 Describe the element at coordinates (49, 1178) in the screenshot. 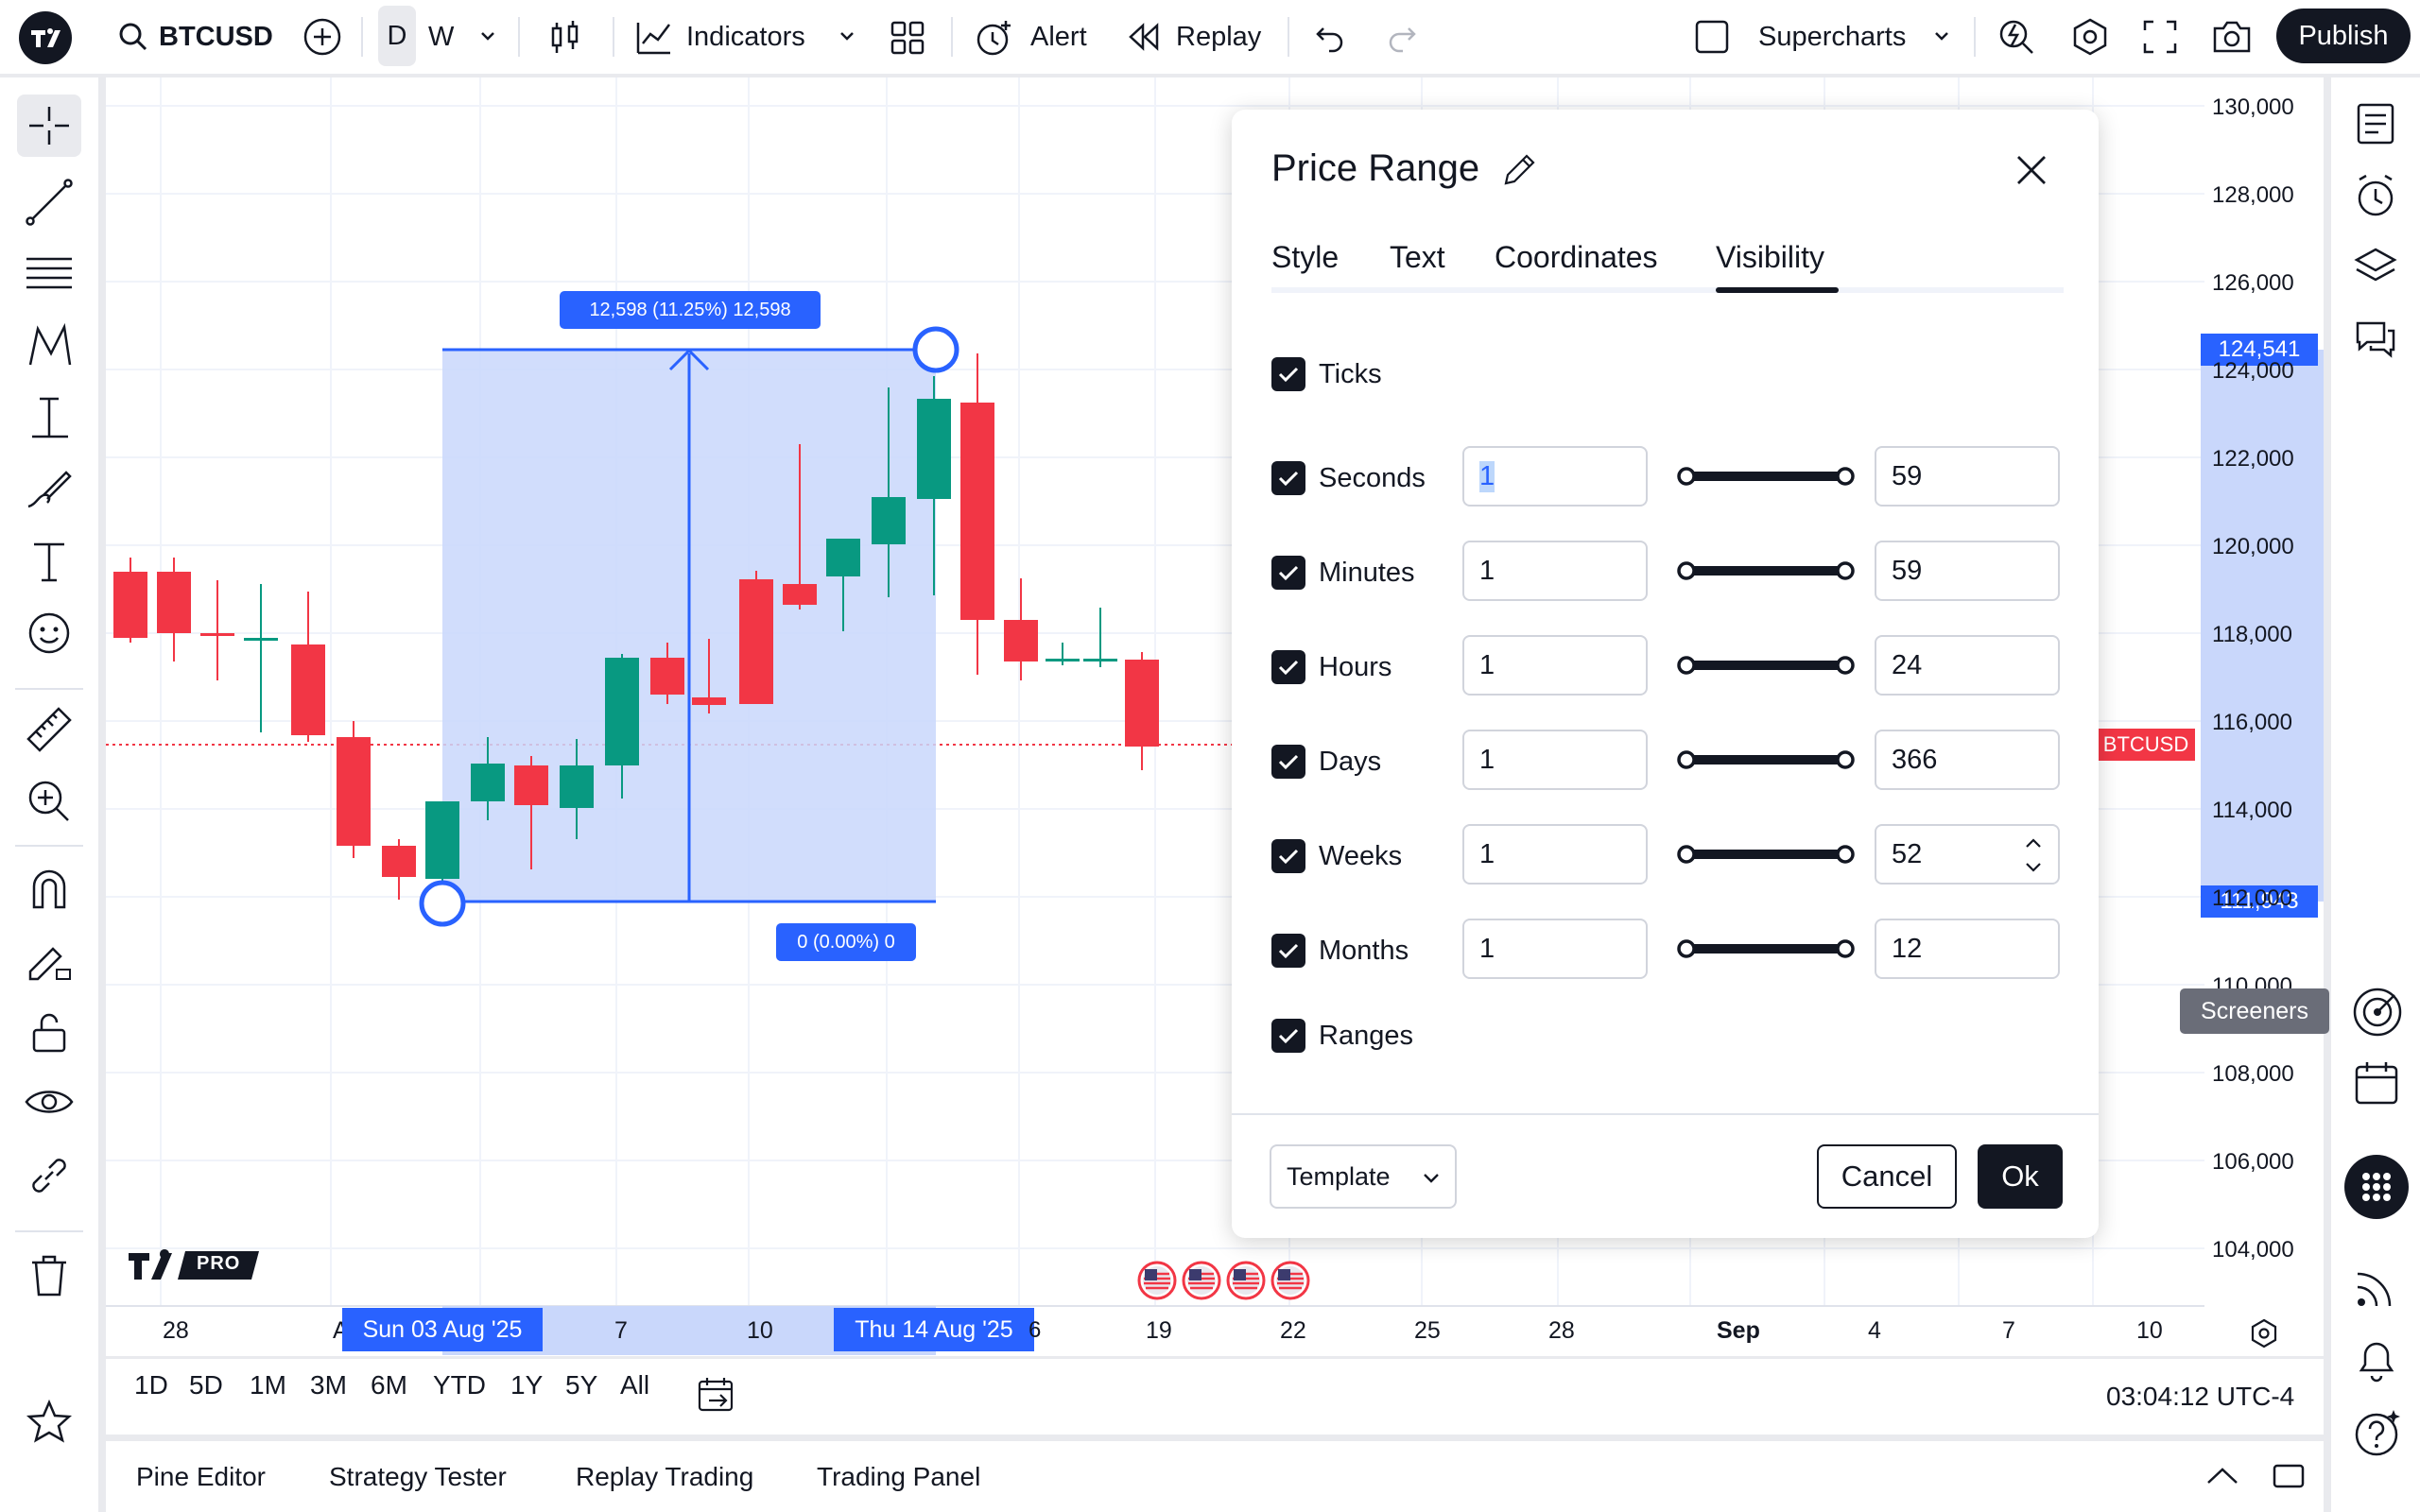

I see `link-icon` at that location.